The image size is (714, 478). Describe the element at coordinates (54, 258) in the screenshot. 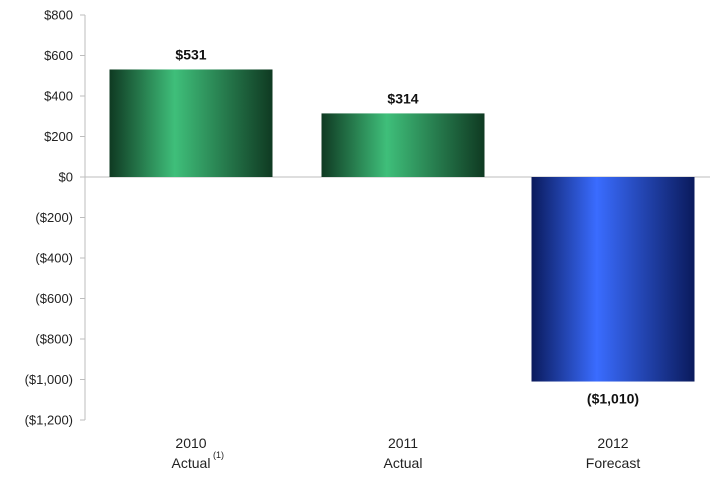

I see `y-tick-label: ($400)` at that location.